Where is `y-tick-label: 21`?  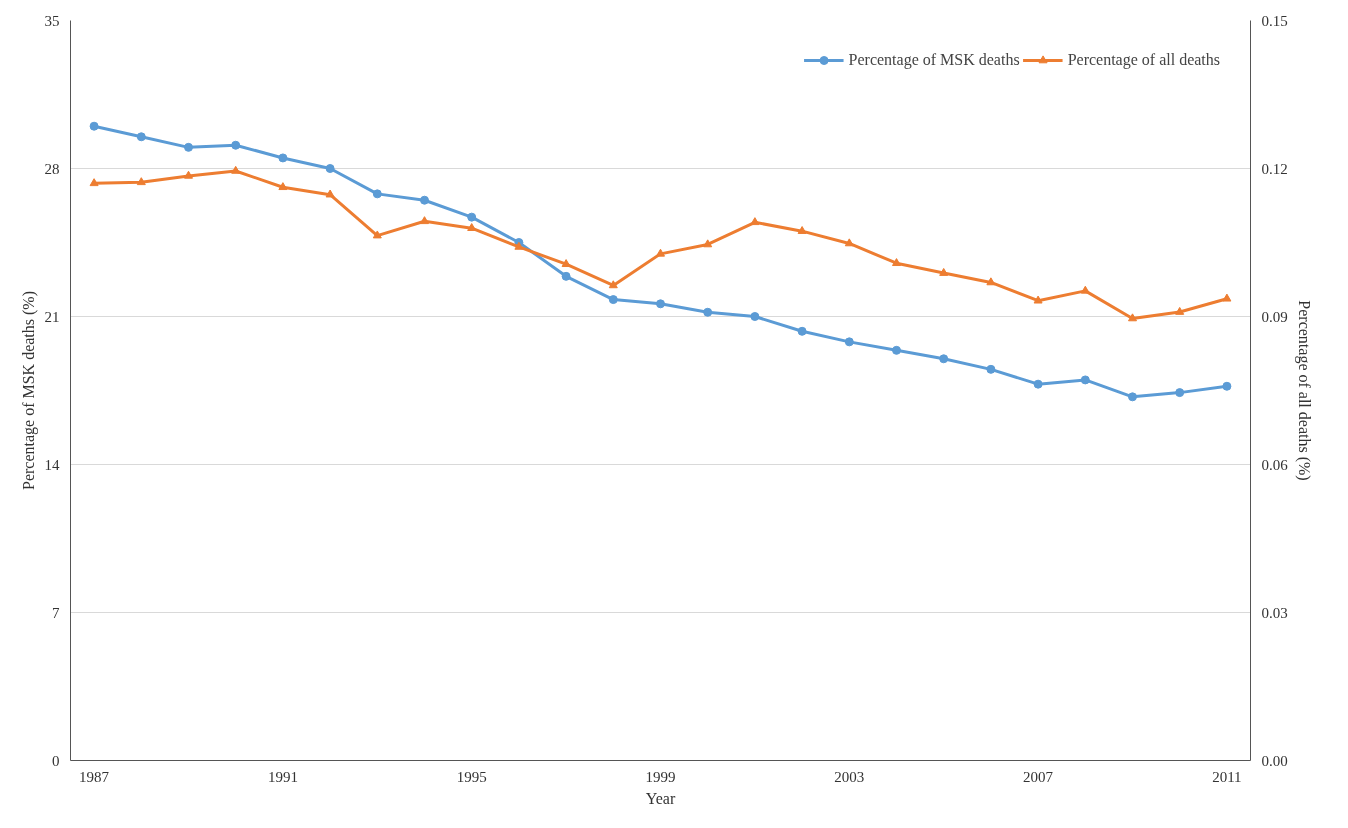
y-tick-label: 21 is located at coordinates (52, 316).